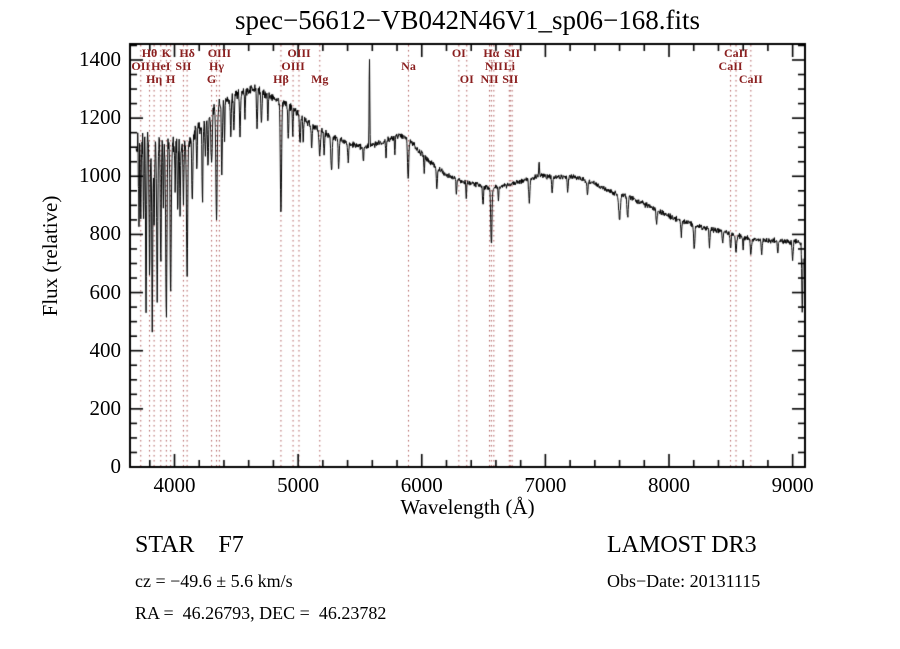 Image resolution: width=900 pixels, height=649 pixels. What do you see at coordinates (100, 58) in the screenshot?
I see `y-tick-label: 1400` at bounding box center [100, 58].